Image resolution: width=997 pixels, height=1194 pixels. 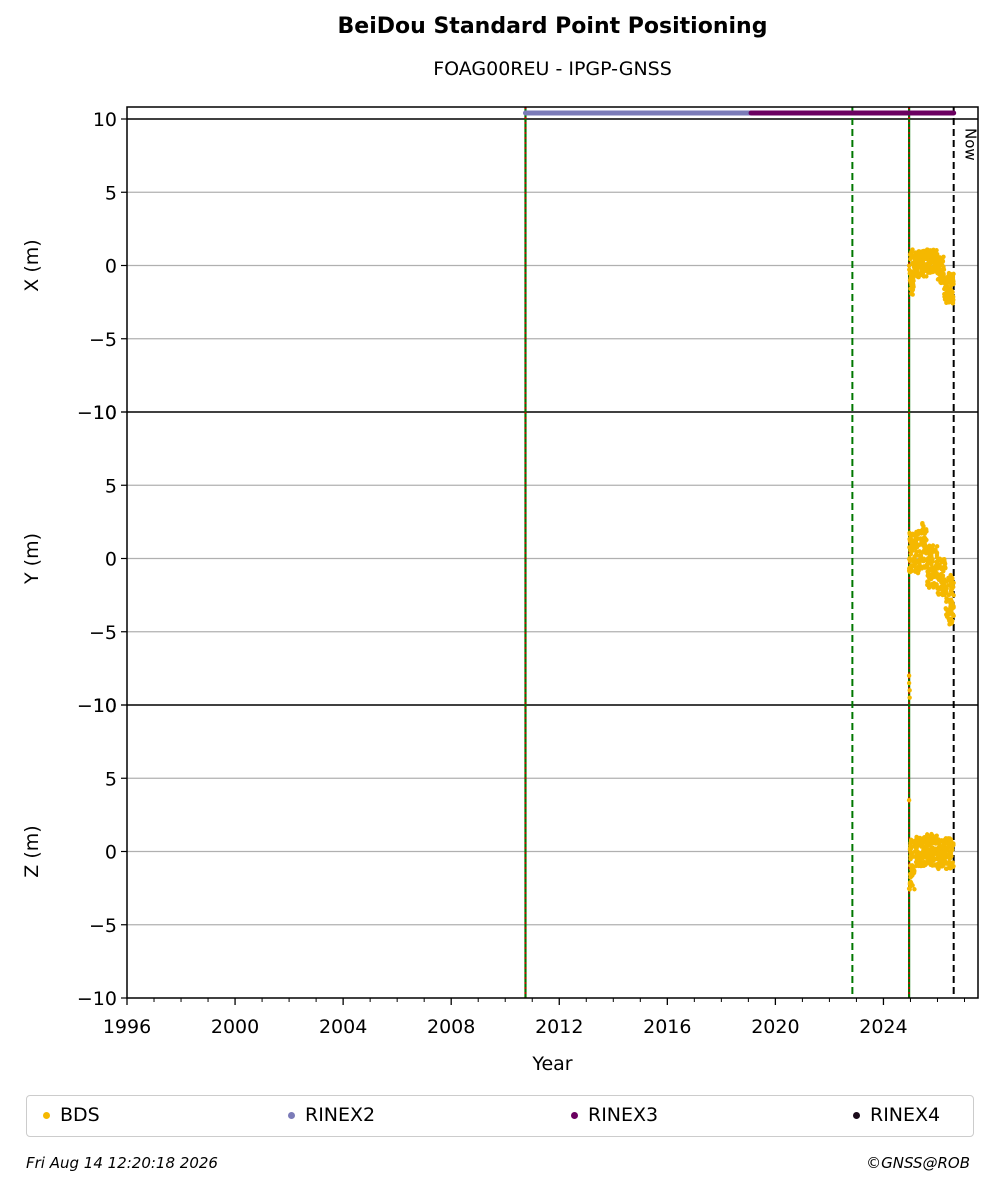 I want to click on y-tick-label-2-3: −5, so click(x=103, y=926).